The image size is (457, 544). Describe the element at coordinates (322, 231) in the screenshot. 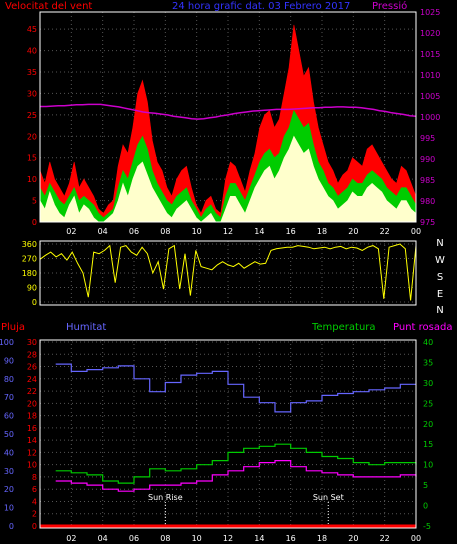

I see `time-tick-label: 18` at that location.